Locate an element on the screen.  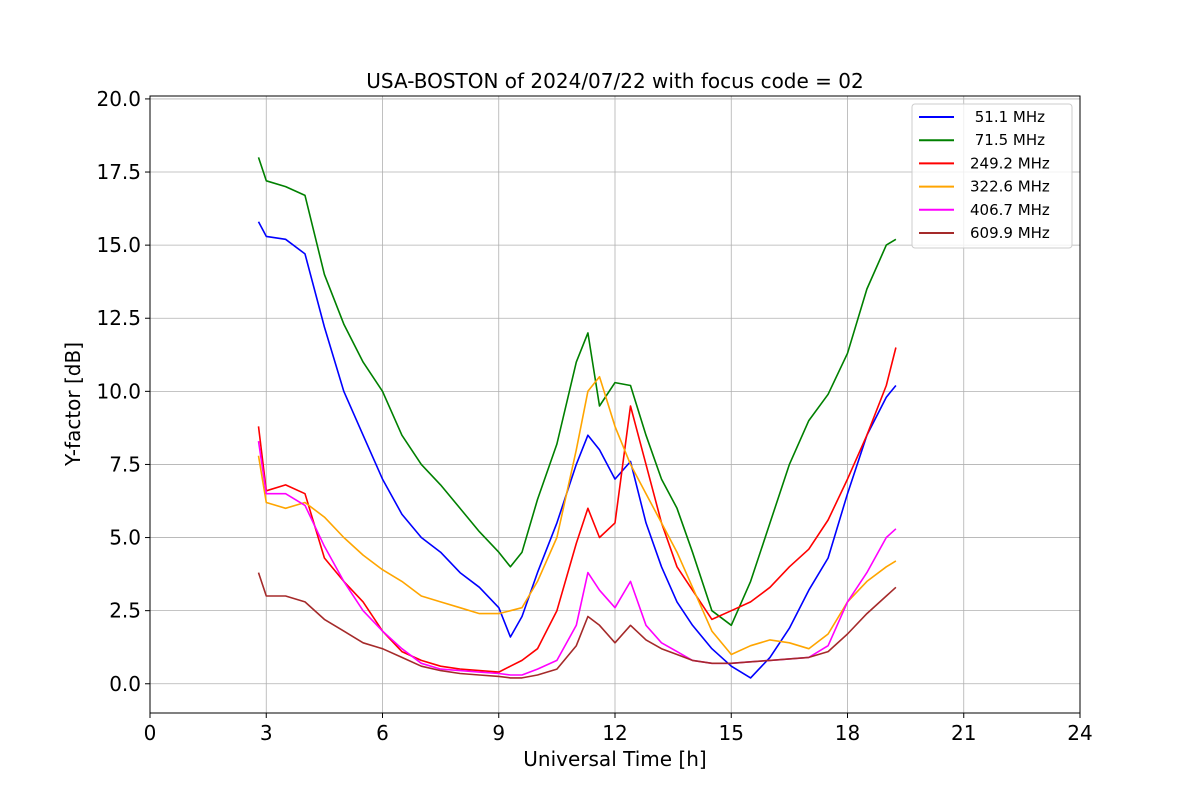
x-axis-ticks: 0 3 6 9 12 15 18 21 24 is located at coordinates (618, 729).